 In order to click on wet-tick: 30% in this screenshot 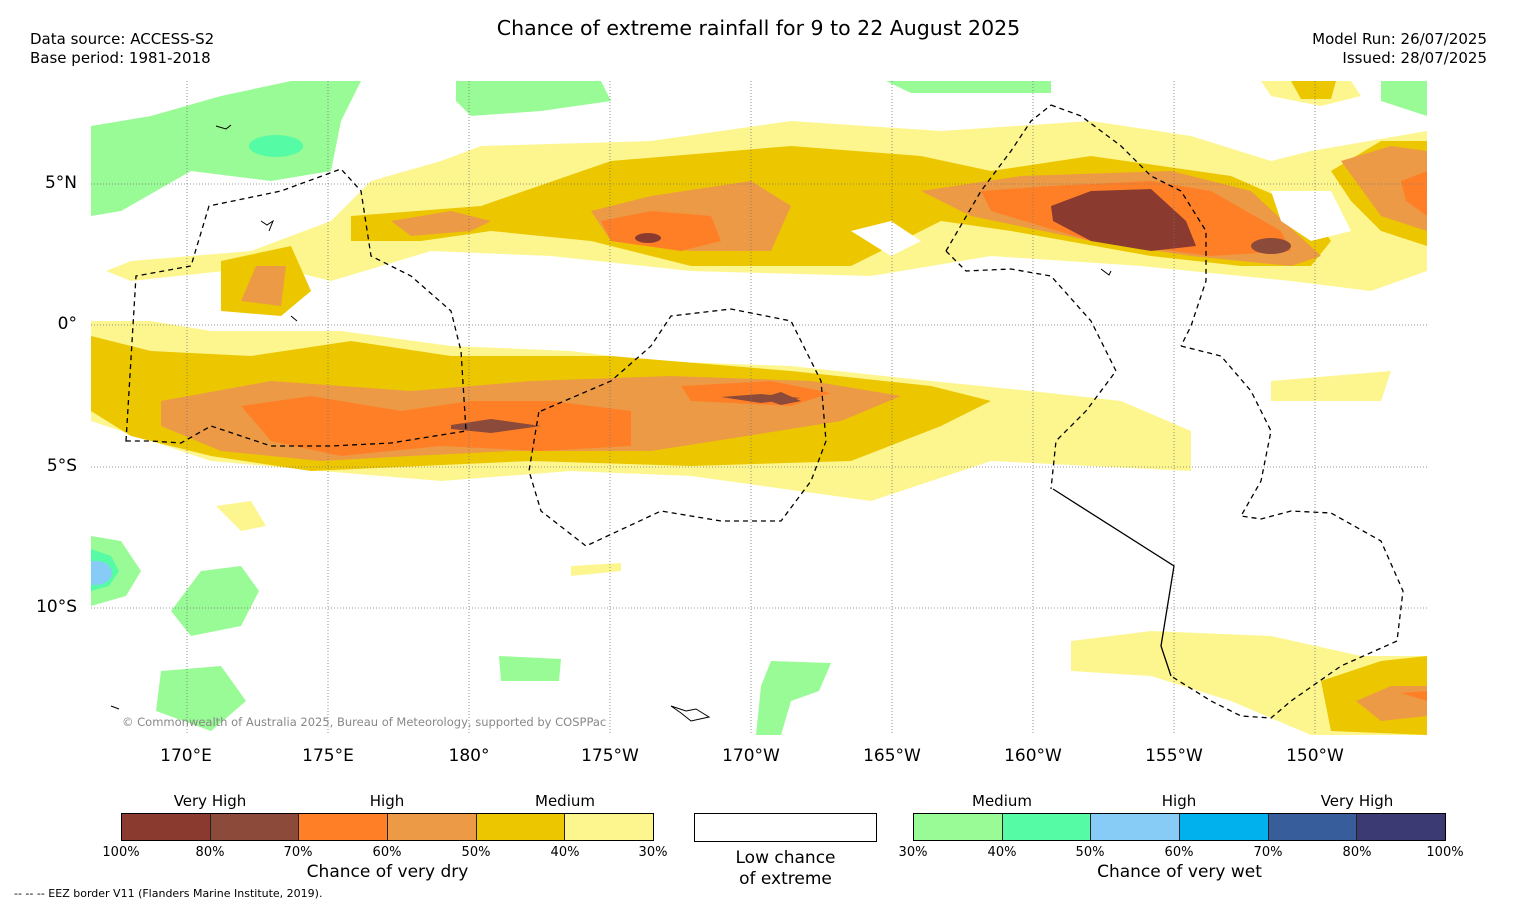, I will do `click(913, 852)`.